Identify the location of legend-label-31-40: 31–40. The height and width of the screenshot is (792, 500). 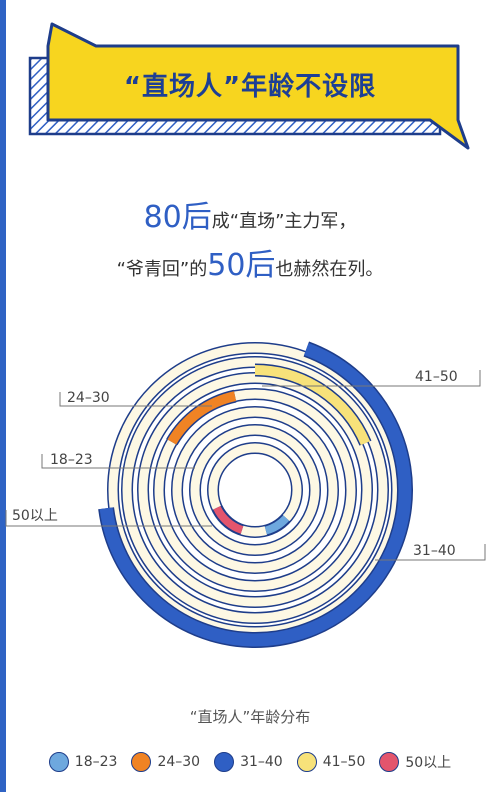
(261, 762).